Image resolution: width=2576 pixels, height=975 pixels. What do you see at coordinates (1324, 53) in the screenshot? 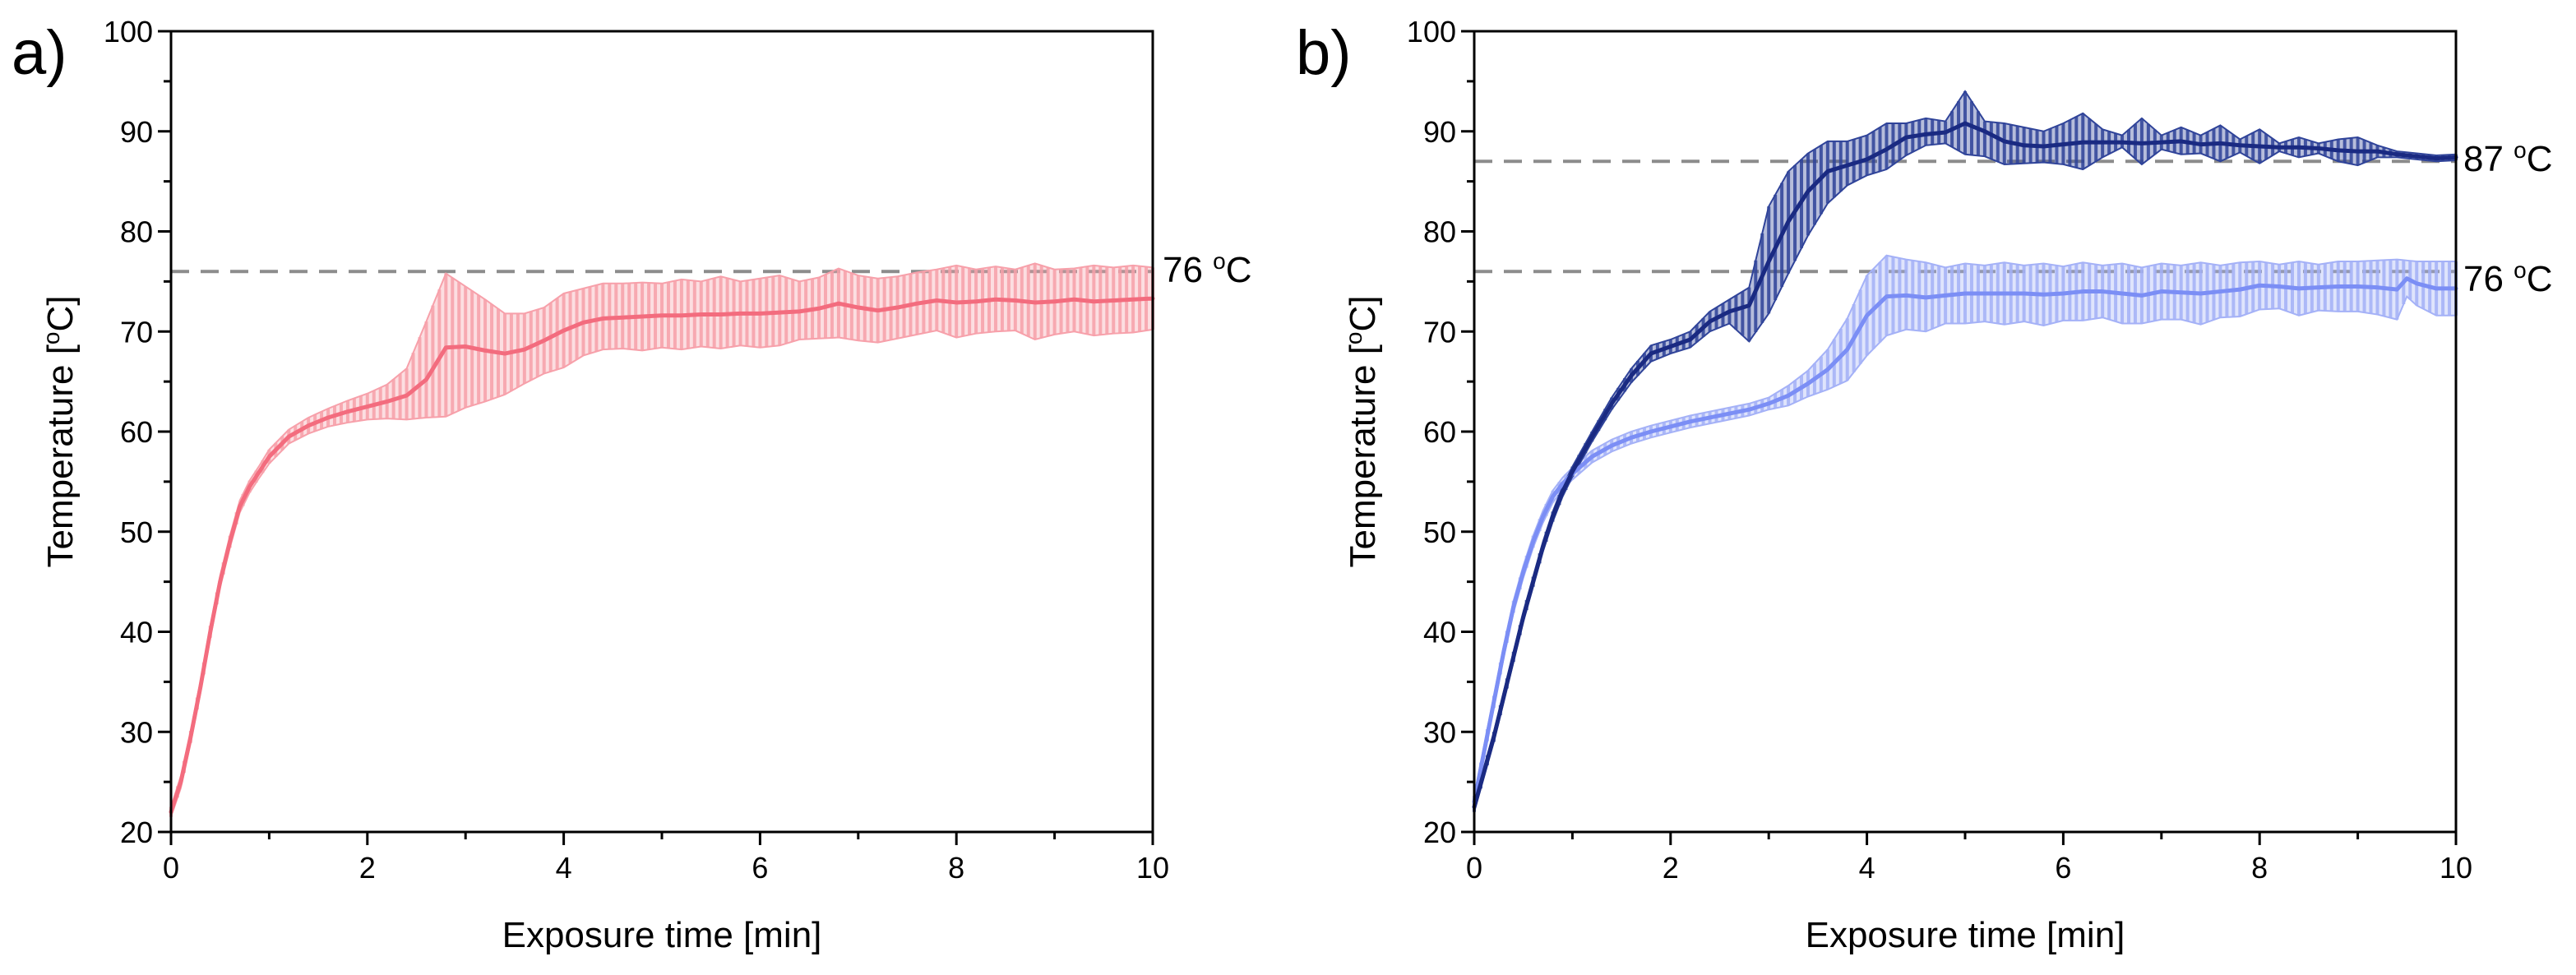
I see `panel-label: b)` at bounding box center [1324, 53].